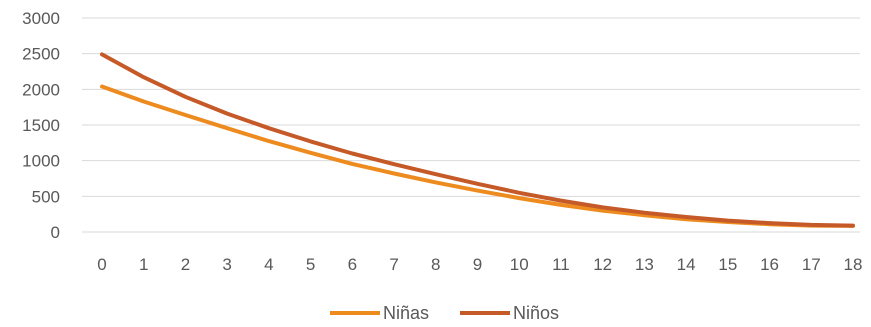 Image resolution: width=871 pixels, height=327 pixels. I want to click on x-tick-label: 2, so click(185, 264).